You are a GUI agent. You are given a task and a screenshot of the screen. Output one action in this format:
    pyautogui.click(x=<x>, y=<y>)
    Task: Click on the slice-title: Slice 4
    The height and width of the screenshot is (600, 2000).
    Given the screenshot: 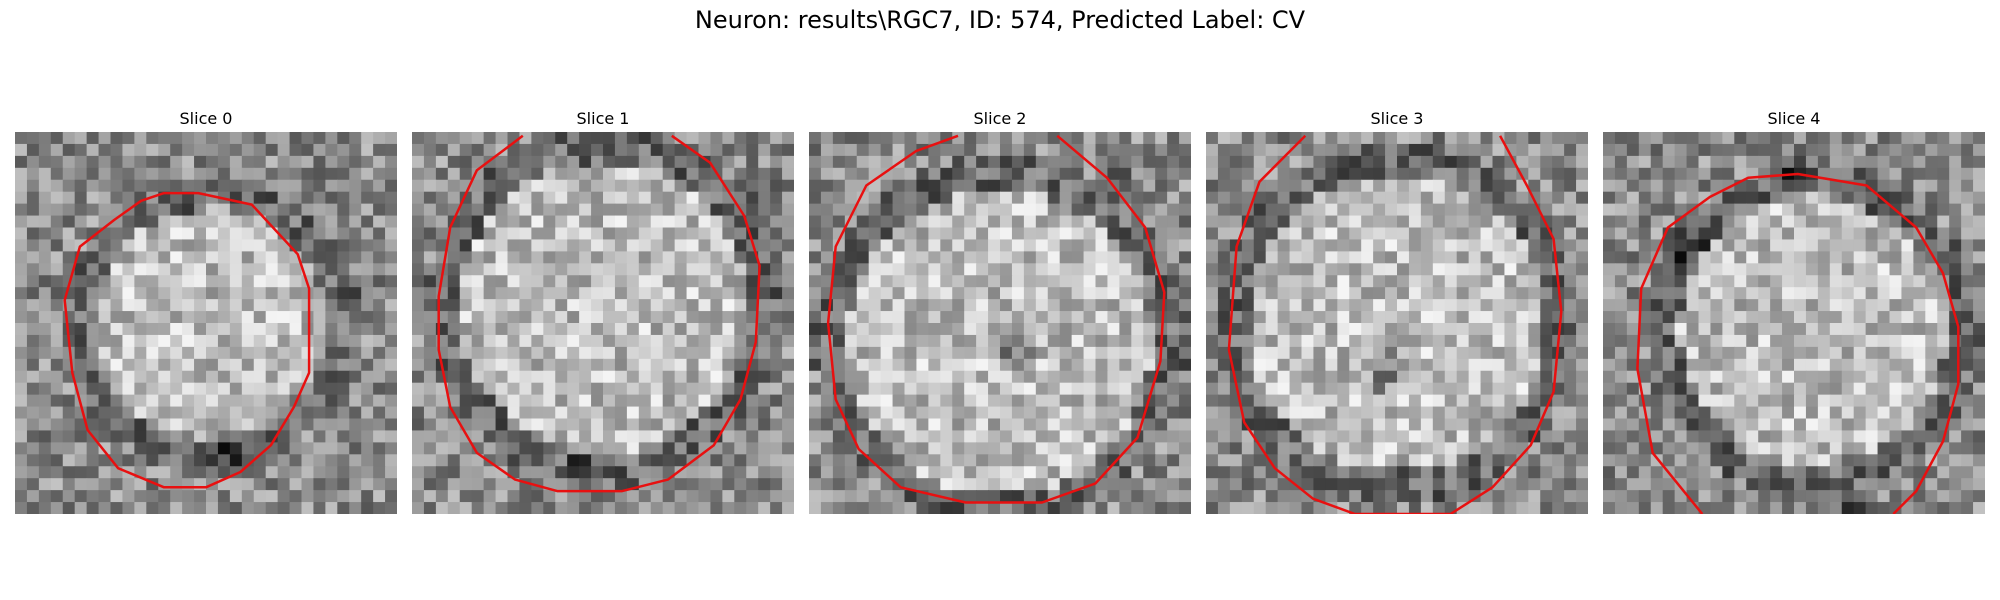 What is the action you would take?
    pyautogui.click(x=1794, y=118)
    